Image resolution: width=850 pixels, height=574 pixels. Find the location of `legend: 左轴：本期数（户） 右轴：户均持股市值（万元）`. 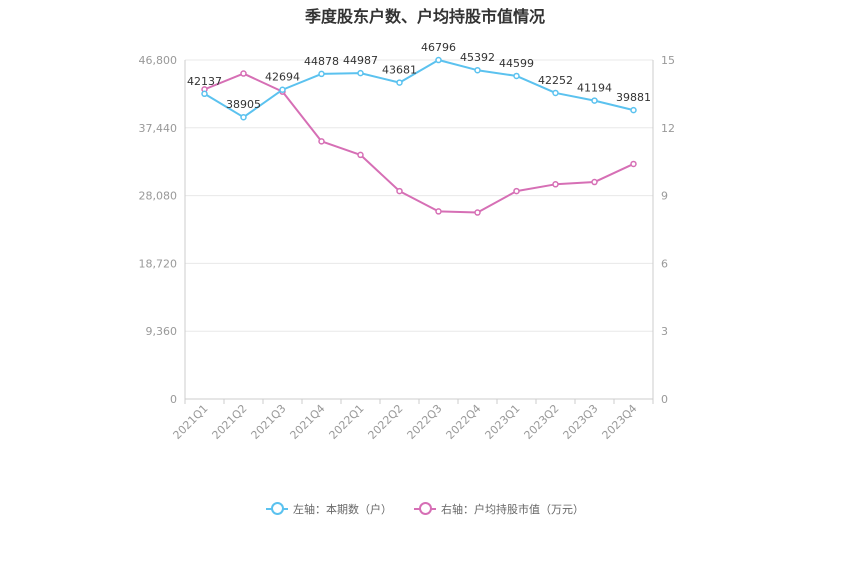

legend: 左轴：本期数（户） 右轴：户均持股市值（万元） is located at coordinates (425, 509).